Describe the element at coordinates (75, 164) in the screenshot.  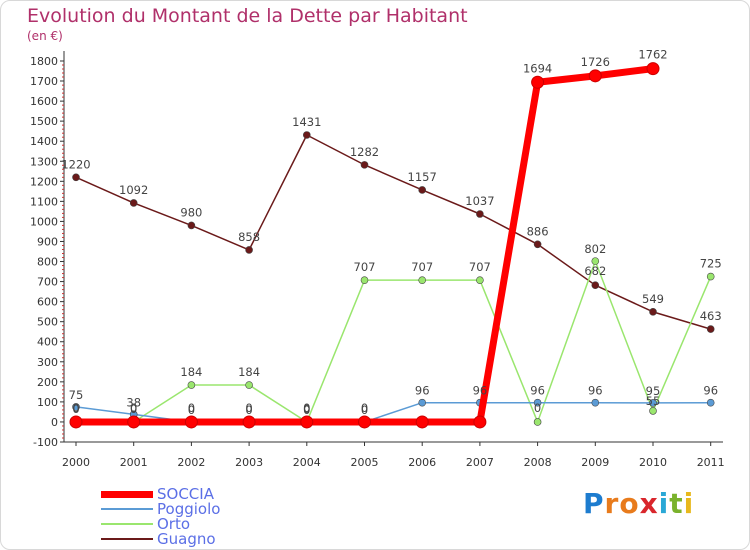
I see `data-label-guagno: 1220` at that location.